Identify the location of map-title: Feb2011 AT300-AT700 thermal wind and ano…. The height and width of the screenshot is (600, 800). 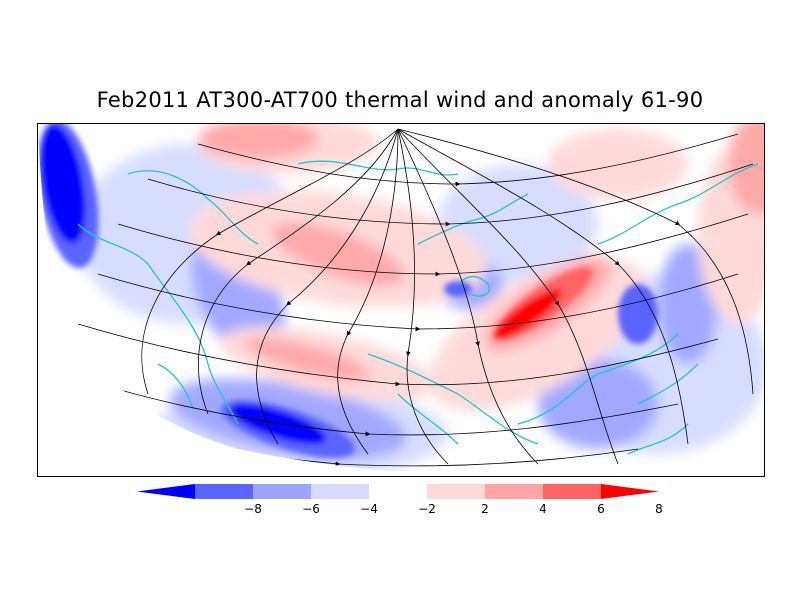
(400, 100).